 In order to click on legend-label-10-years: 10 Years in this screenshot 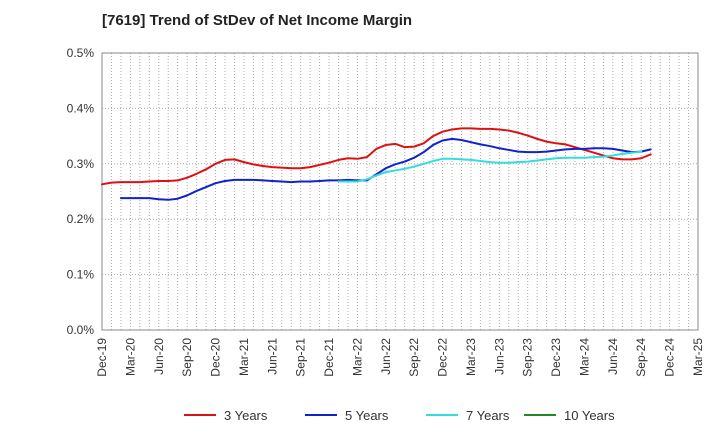, I will do `click(589, 415)`.